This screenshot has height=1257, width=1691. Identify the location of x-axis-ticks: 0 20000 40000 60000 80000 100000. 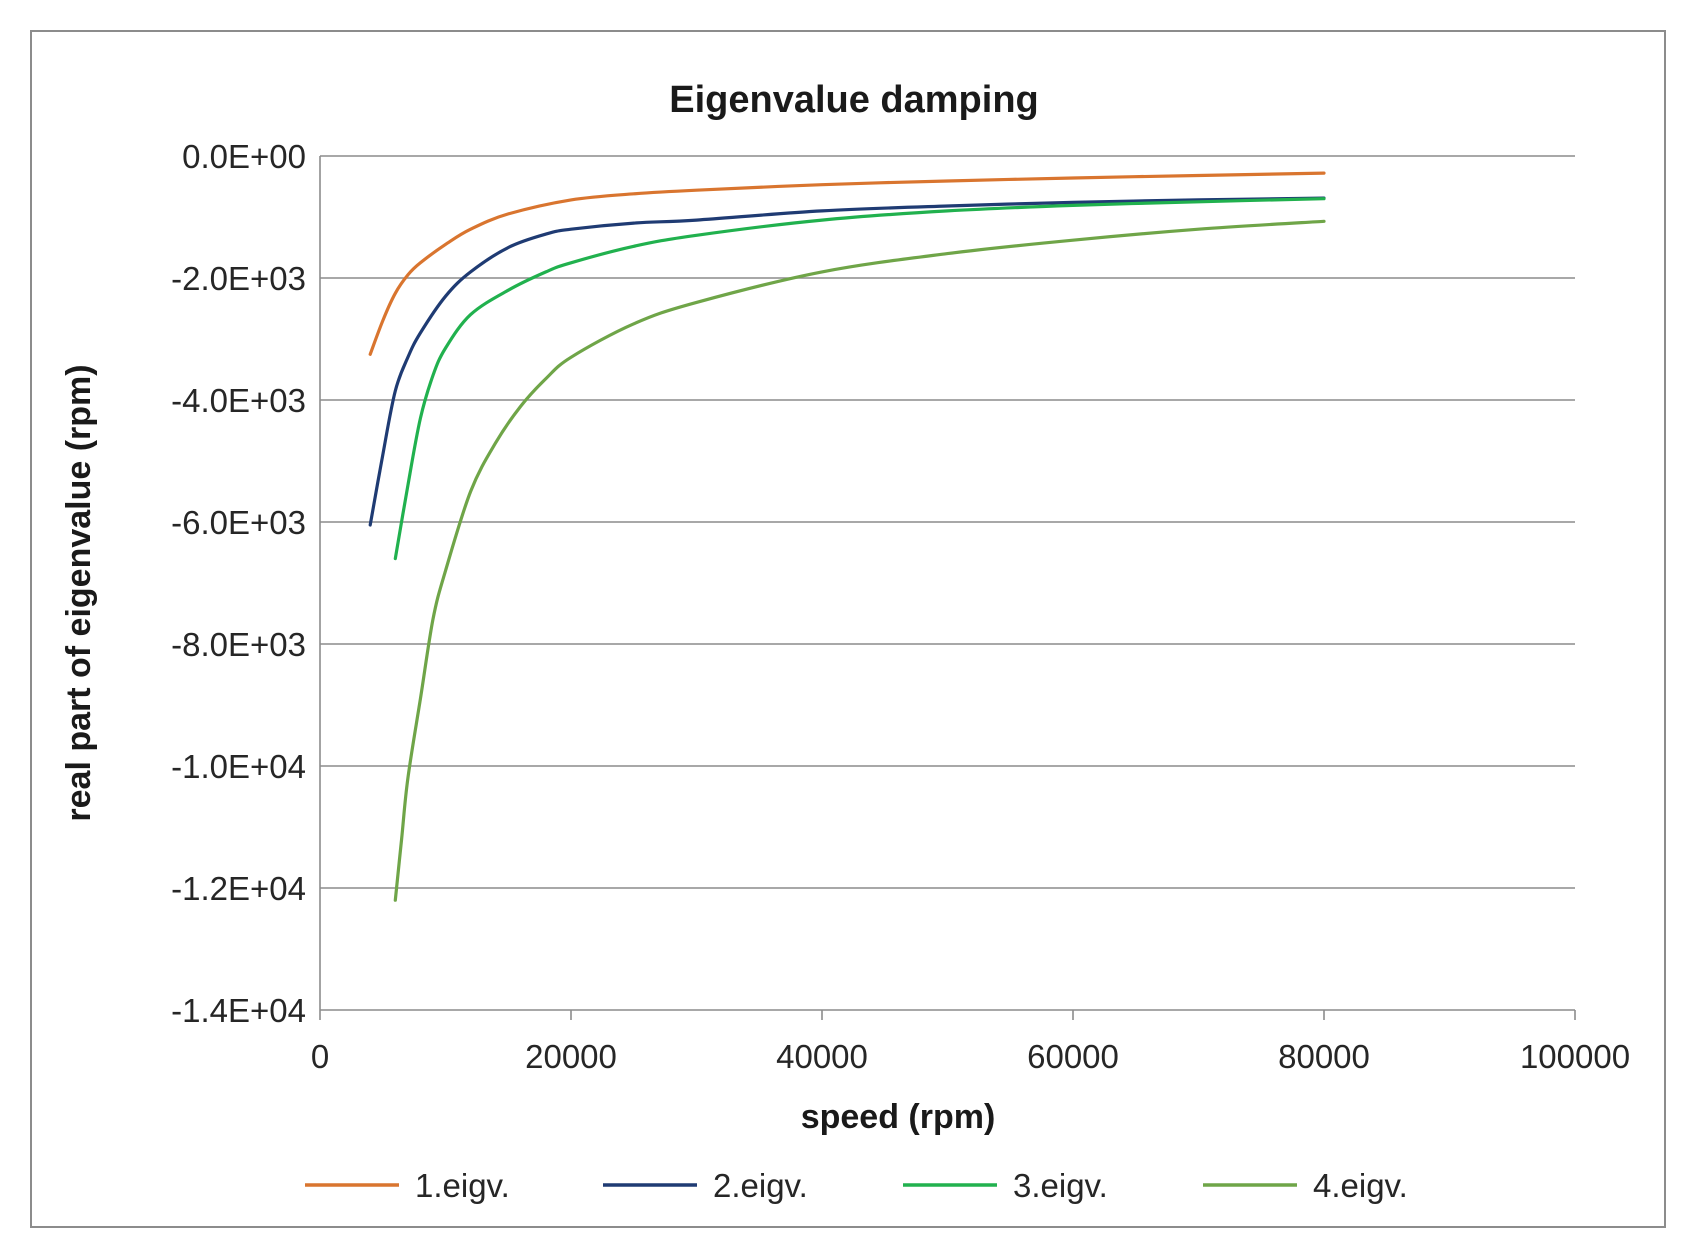
(970, 1042).